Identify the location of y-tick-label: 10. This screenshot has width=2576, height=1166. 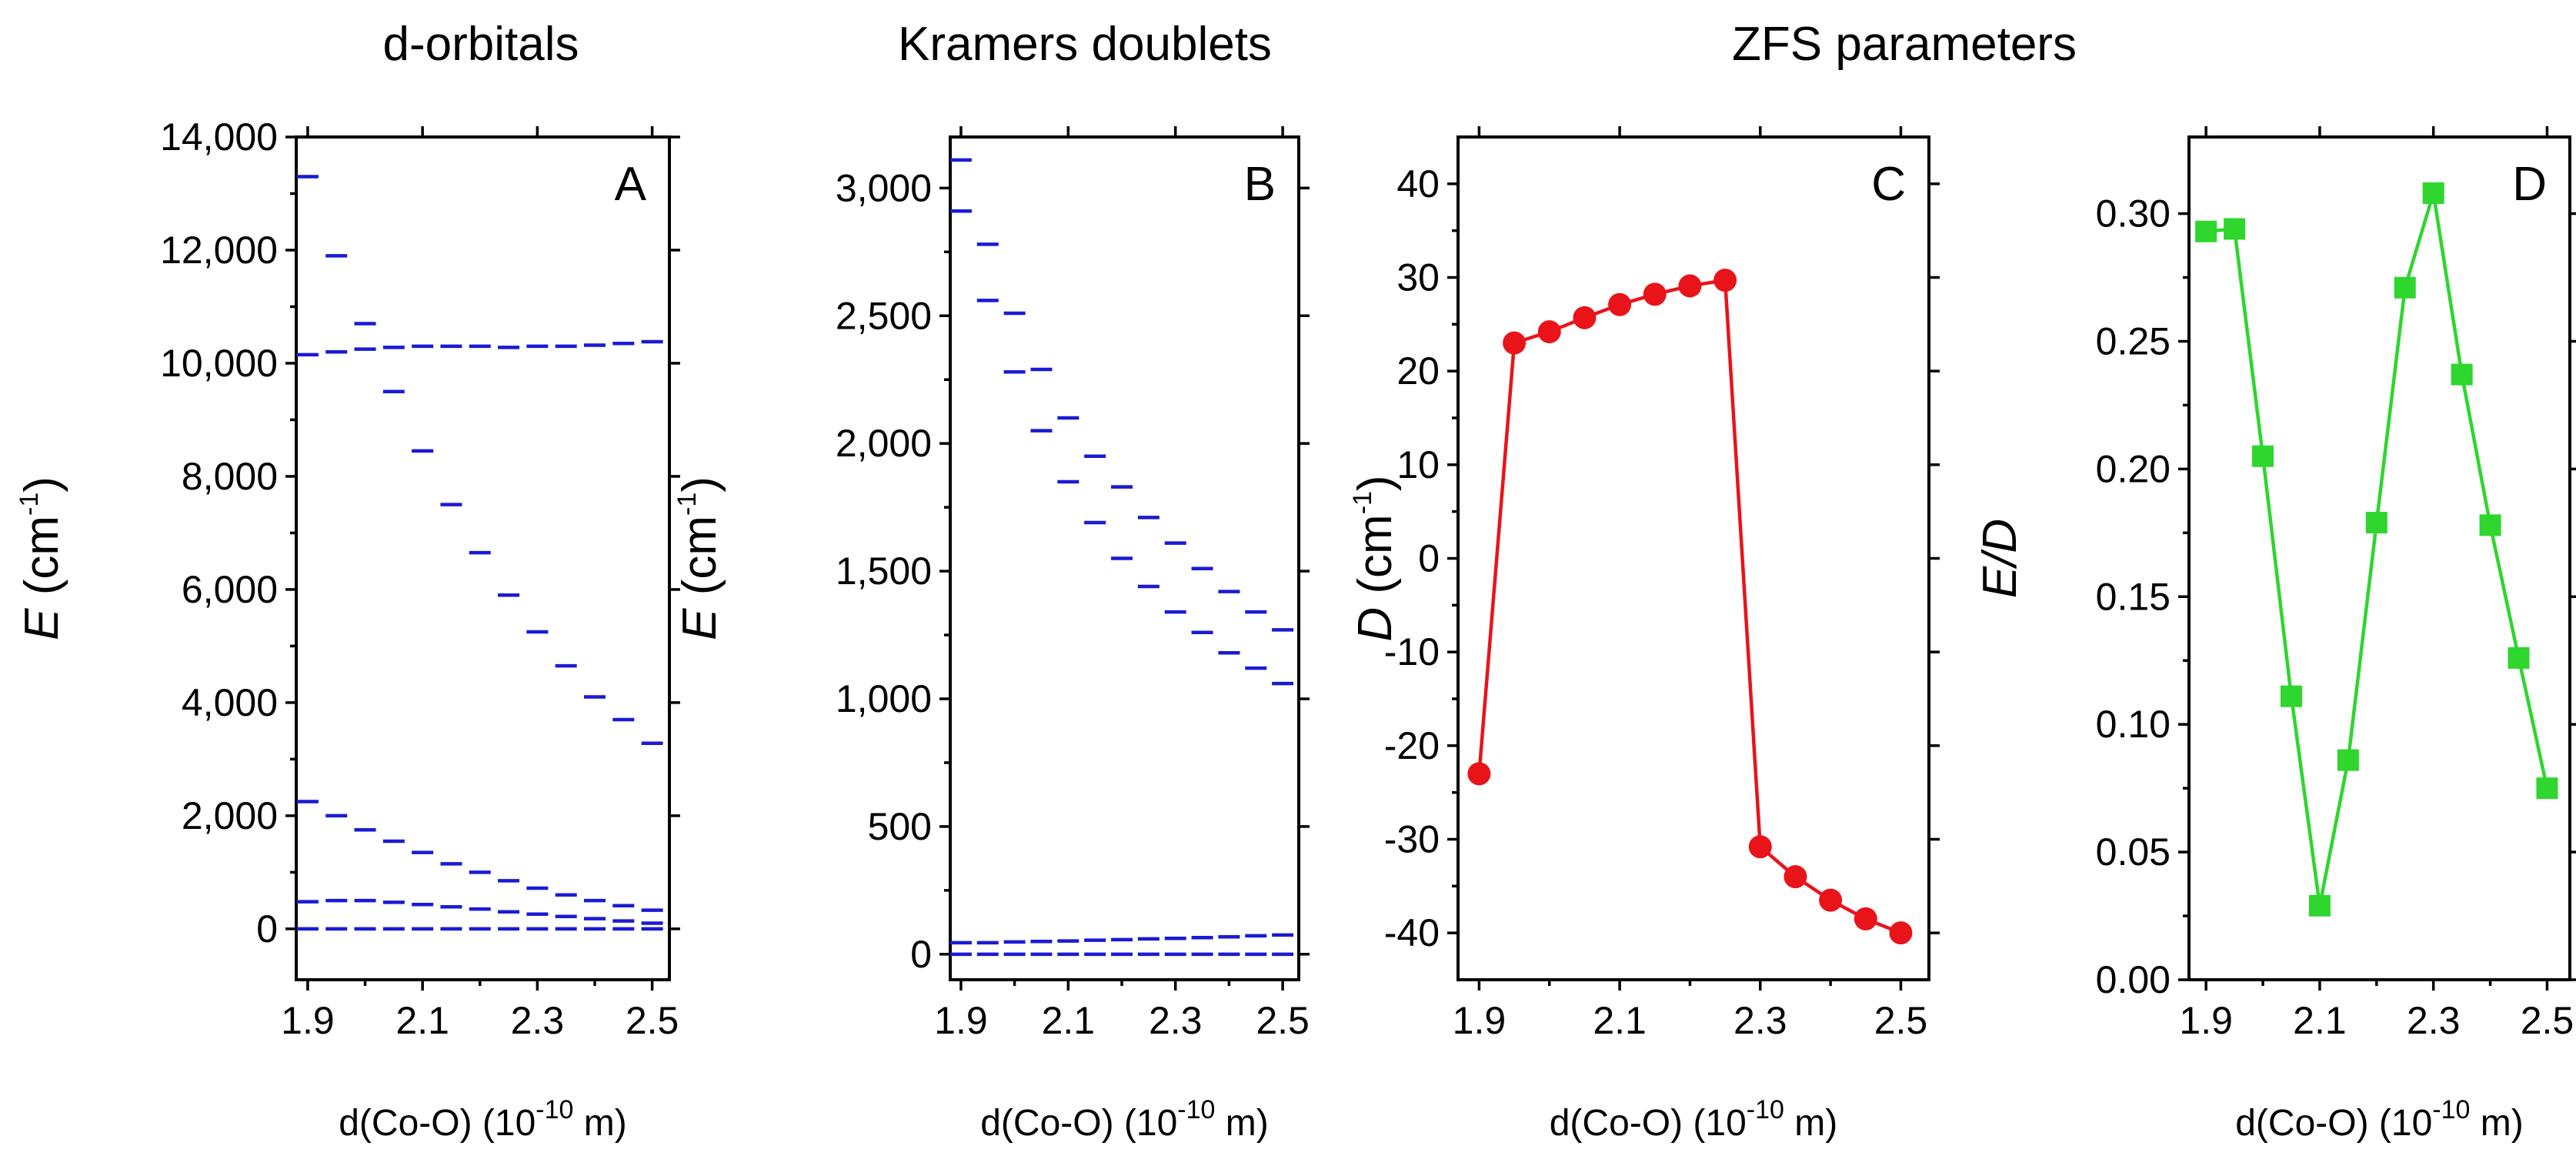
(1418, 464).